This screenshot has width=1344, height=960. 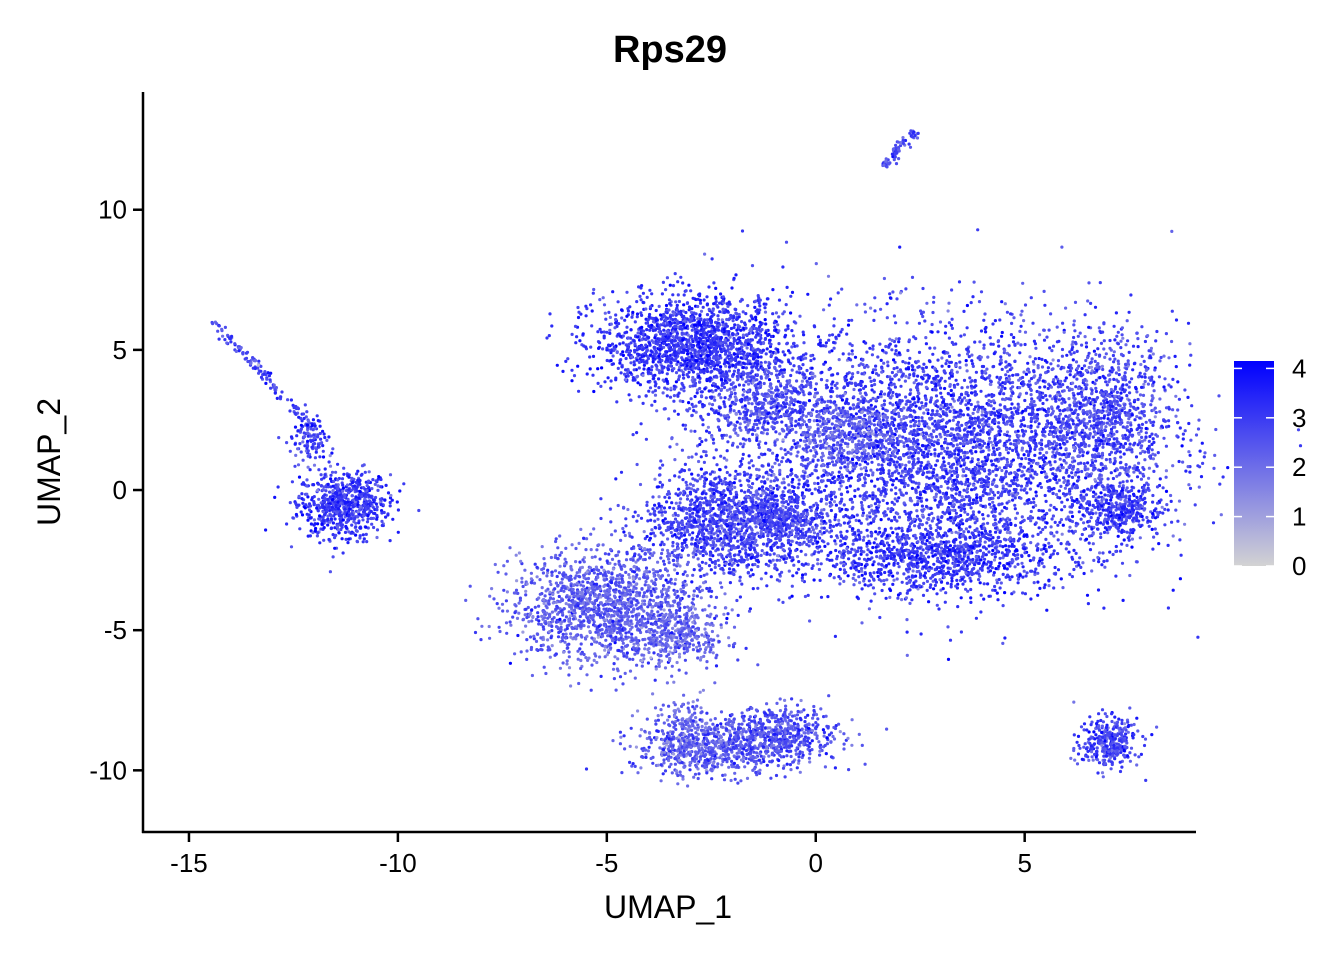 What do you see at coordinates (606, 863) in the screenshot?
I see `x-tick-label: -5` at bounding box center [606, 863].